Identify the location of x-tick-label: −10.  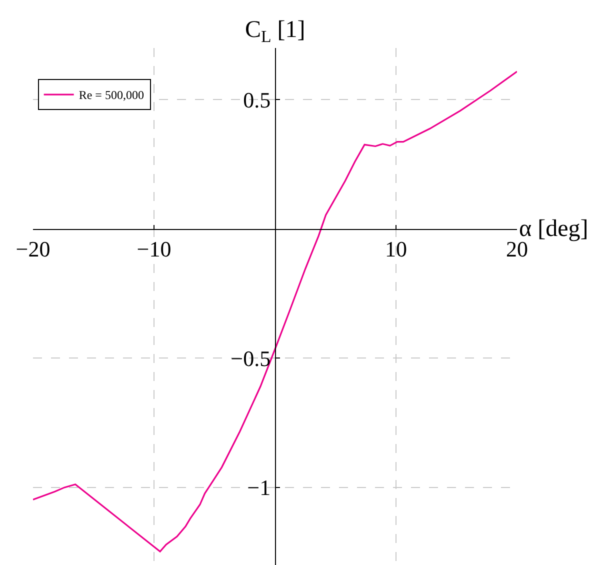
(154, 249).